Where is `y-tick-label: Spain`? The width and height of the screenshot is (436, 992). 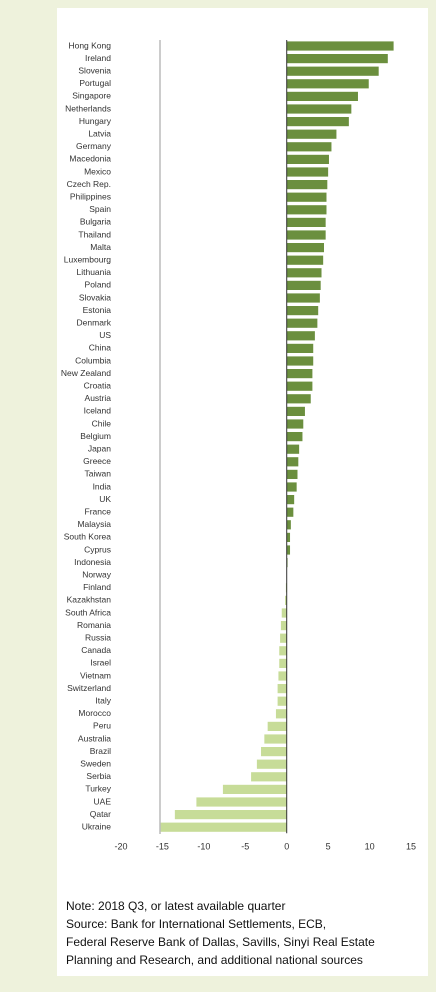 y-tick-label: Spain is located at coordinates (100, 209).